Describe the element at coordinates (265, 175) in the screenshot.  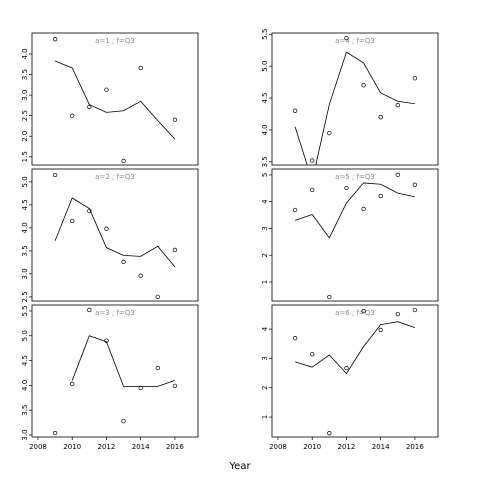
I see `y-tick-label: 5` at that location.